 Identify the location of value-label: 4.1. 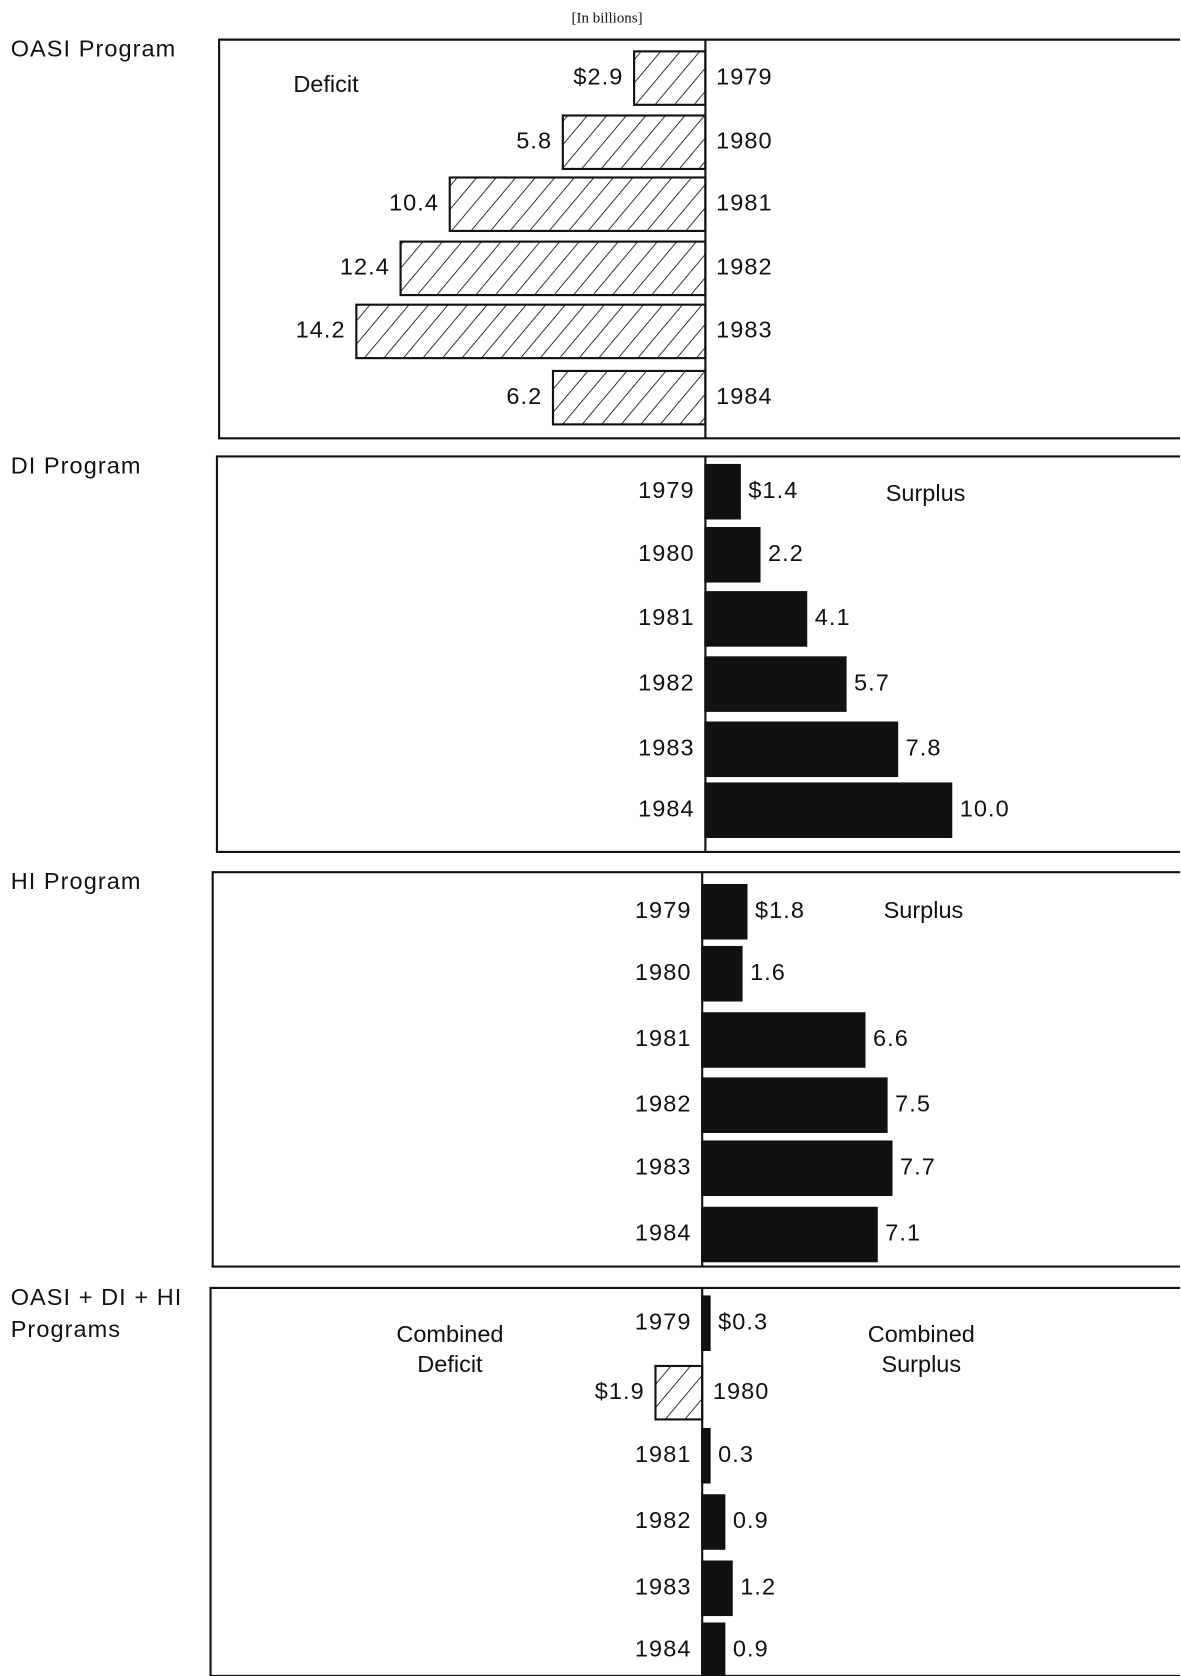
(833, 617).